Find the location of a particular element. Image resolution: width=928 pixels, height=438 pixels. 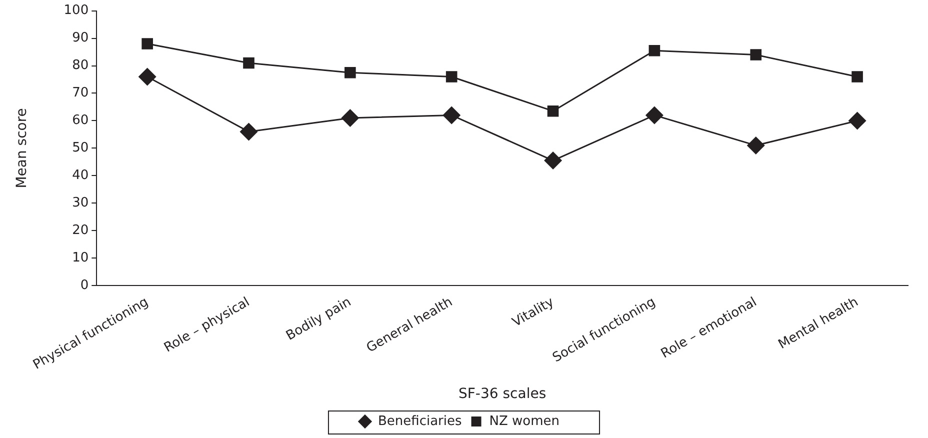

y-tick-label: 100 is located at coordinates (76, 10).